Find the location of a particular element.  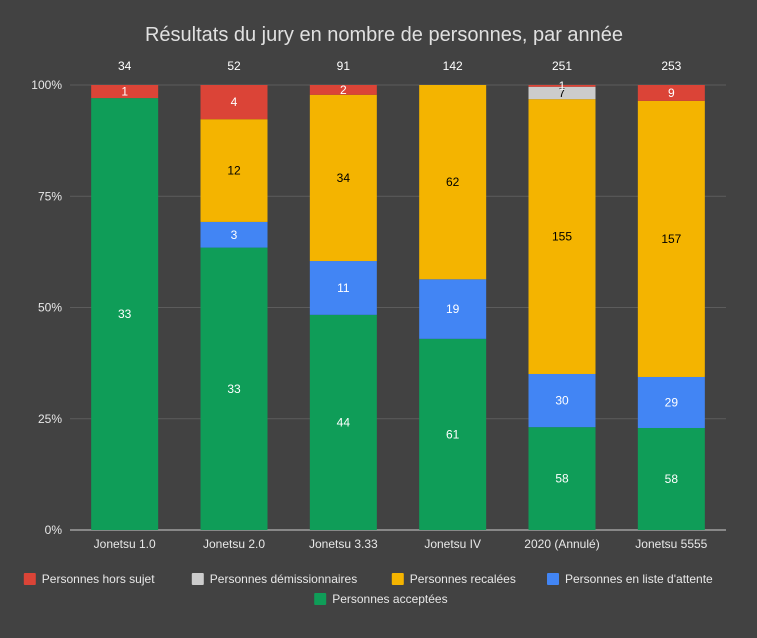

y-tick-label: 0% is located at coordinates (54, 530).